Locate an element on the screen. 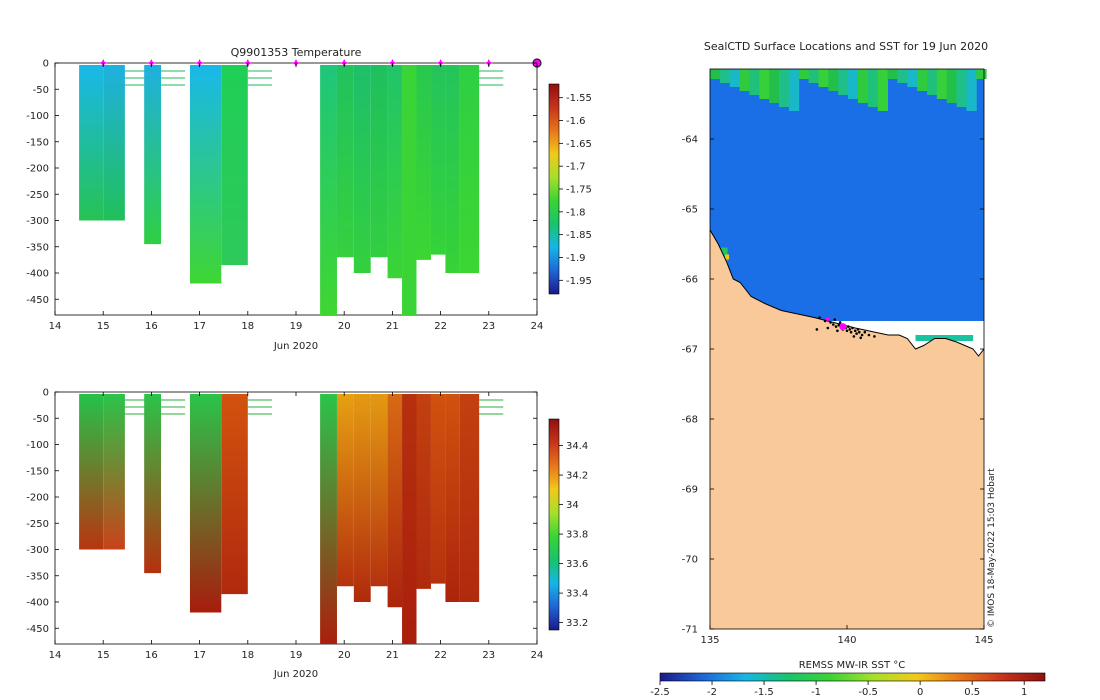 The height and width of the screenshot is (700, 1100). colorbar-tick-label: 0 is located at coordinates (920, 692).